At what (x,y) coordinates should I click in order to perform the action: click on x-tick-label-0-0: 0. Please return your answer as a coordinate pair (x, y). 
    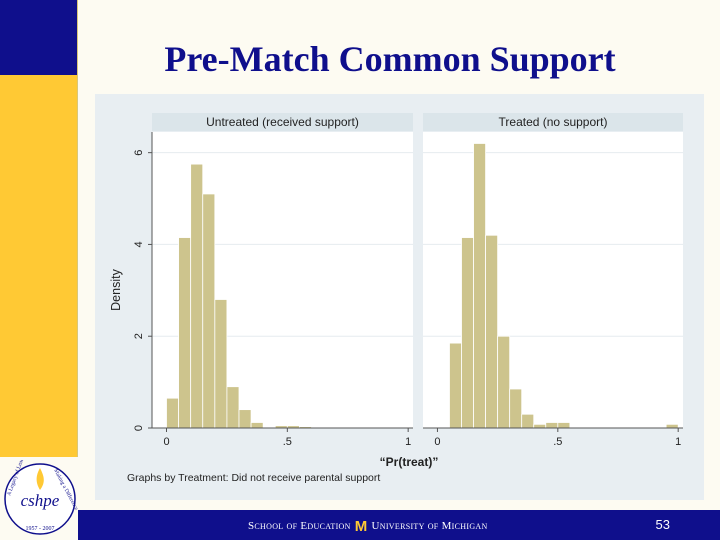
    Looking at the image, I should click on (166, 442).